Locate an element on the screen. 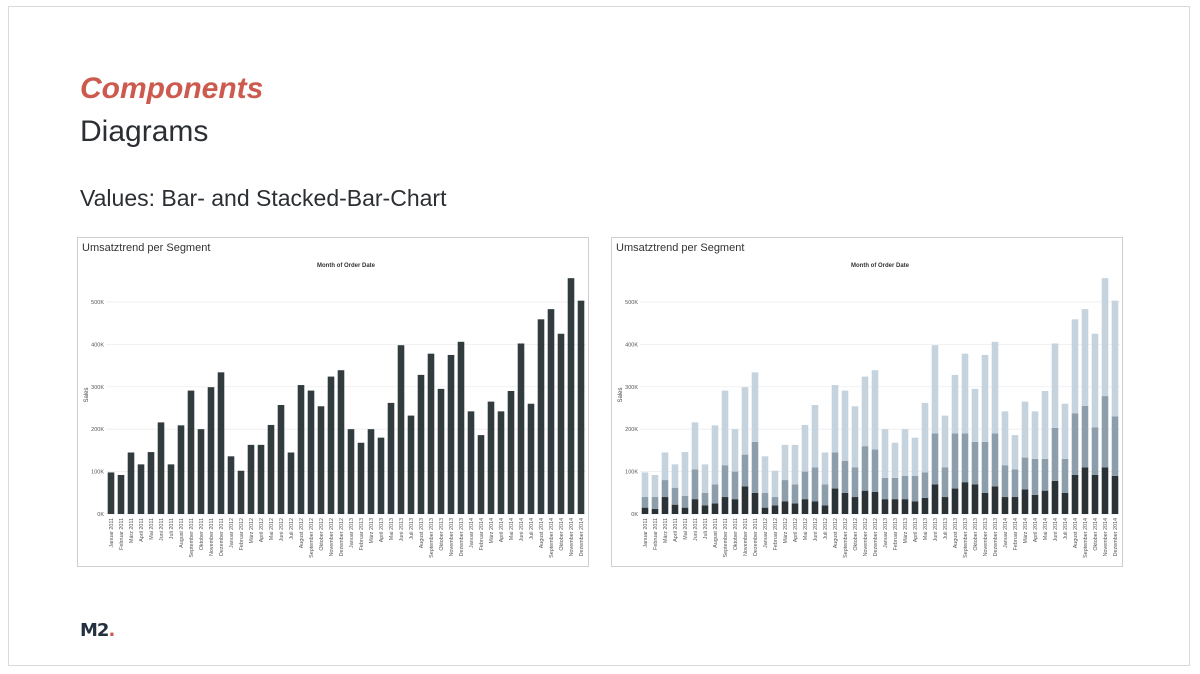 Image resolution: width=1200 pixels, height=674 pixels. x-tick-label: Februar 2014 is located at coordinates (1016, 534).